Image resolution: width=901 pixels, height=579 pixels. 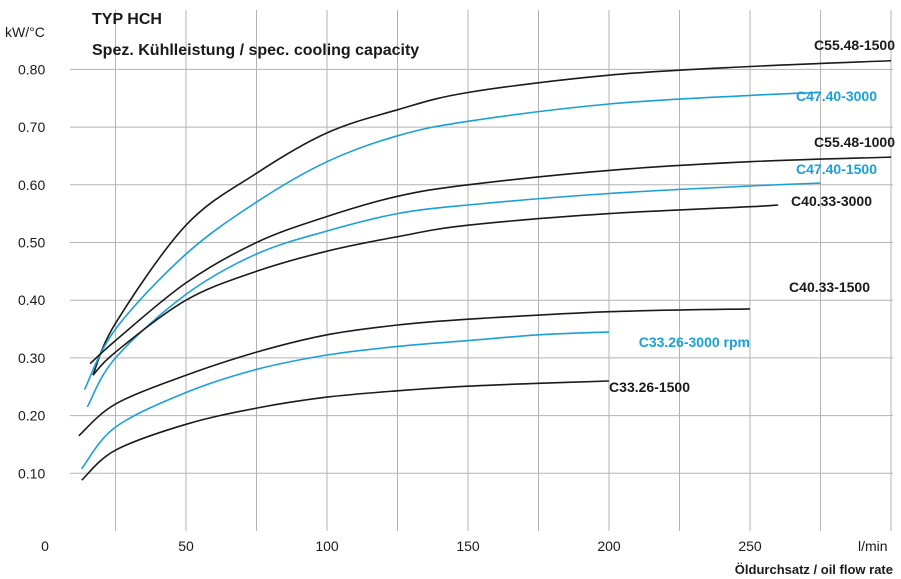 I want to click on series-label: C47.40-1500, so click(x=836, y=169).